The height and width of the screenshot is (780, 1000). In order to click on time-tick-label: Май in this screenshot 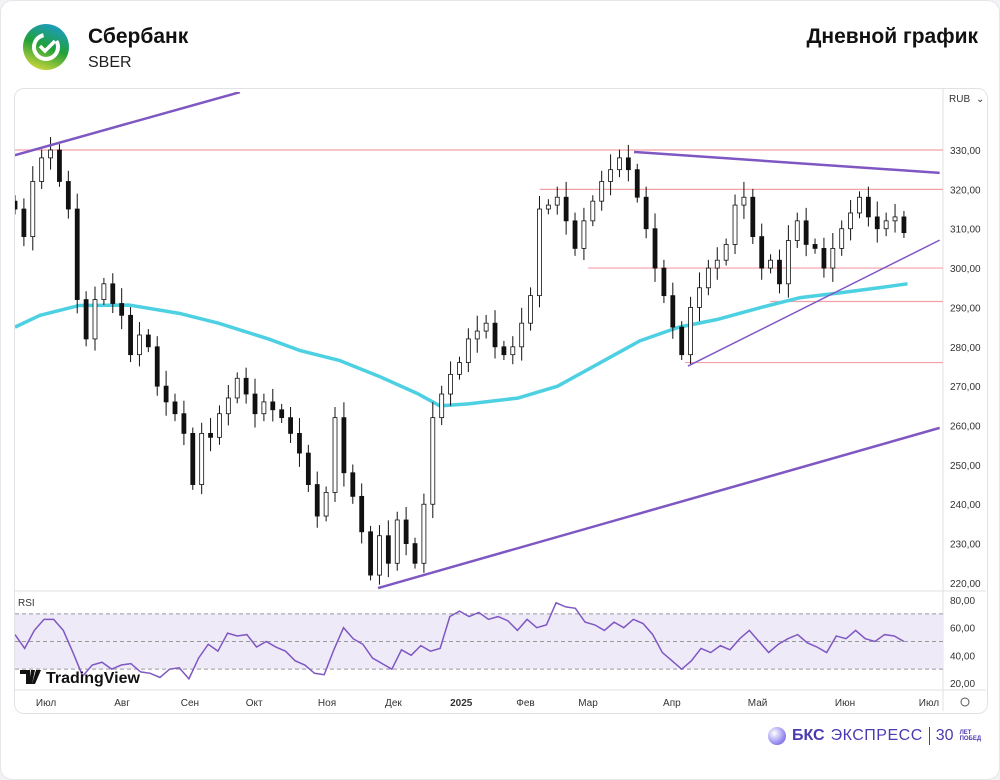, I will do `click(758, 703)`.